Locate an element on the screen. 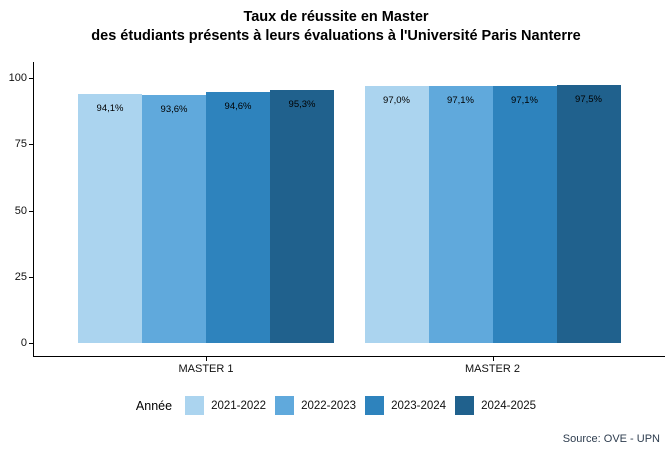 This screenshot has height=456, width=672. bar-master2-2024-2025 is located at coordinates (588, 213).